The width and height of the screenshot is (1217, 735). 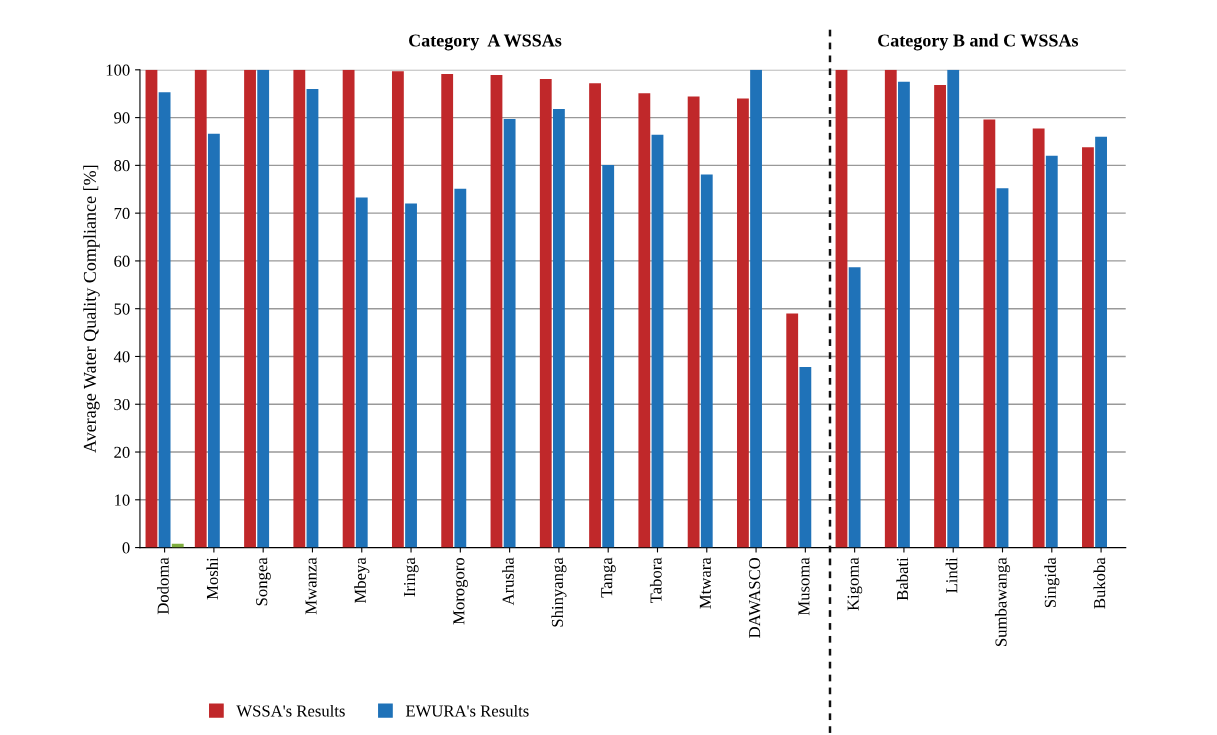 I want to click on legend-label: WSSA's Results, so click(x=290, y=710).